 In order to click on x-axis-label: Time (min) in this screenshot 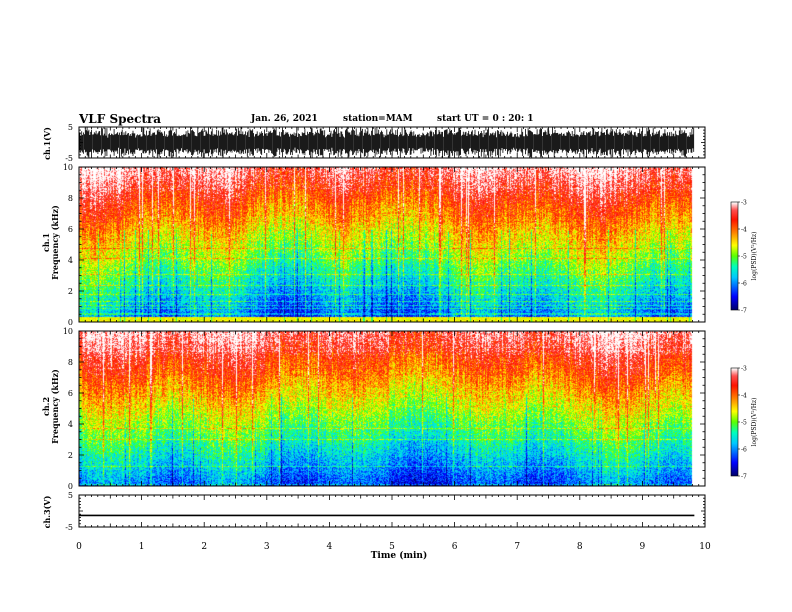, I will do `click(399, 555)`.